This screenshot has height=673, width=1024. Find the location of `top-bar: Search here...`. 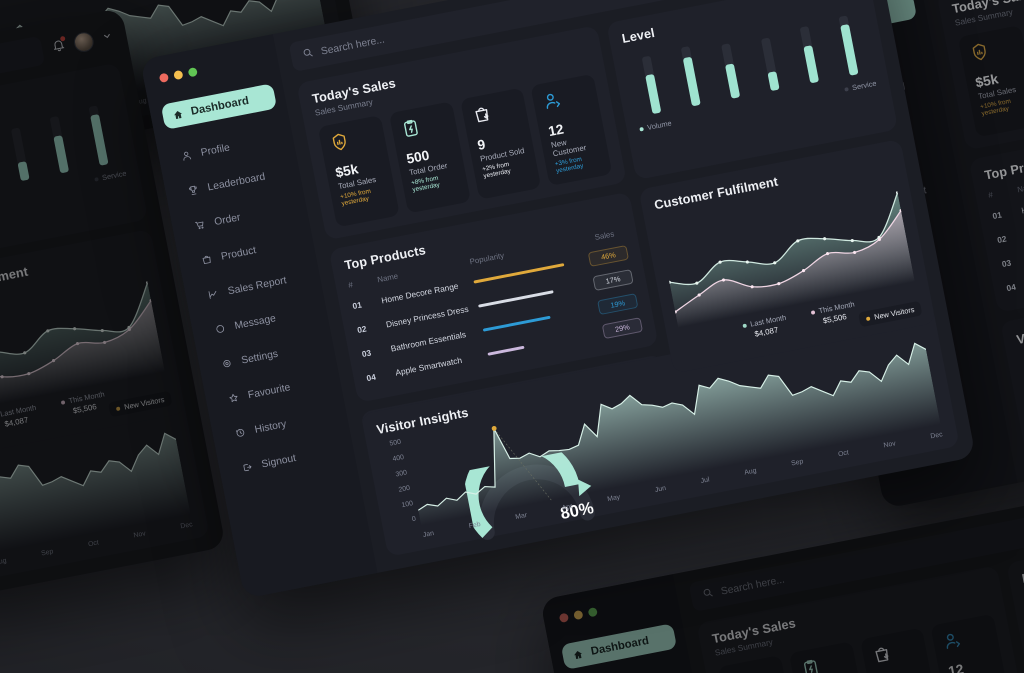

top-bar: Search here... is located at coordinates (58, 92).